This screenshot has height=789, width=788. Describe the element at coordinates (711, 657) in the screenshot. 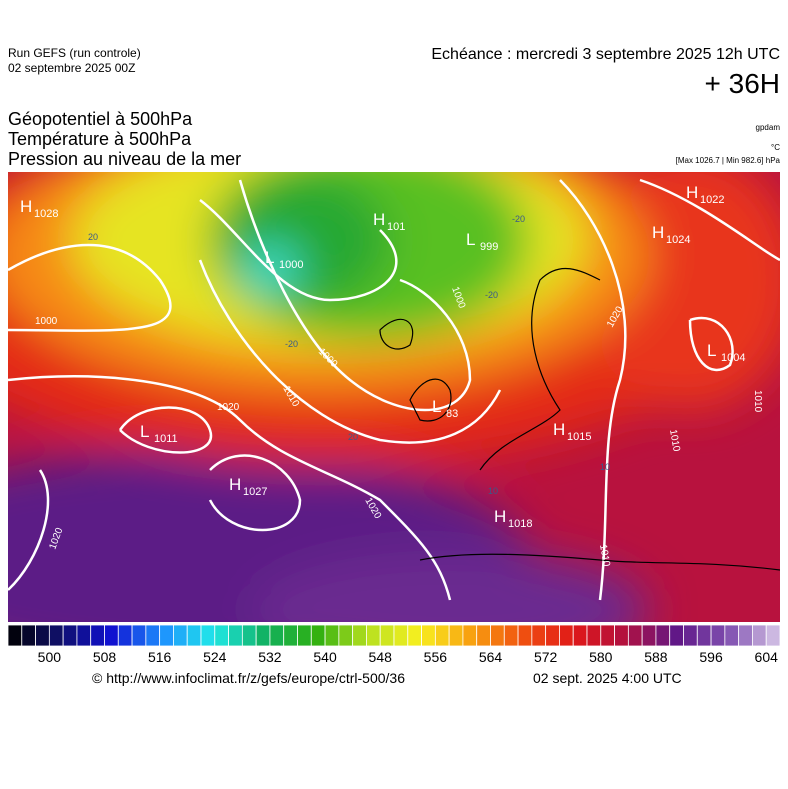

I see `colorbar-tick-label: 596` at that location.